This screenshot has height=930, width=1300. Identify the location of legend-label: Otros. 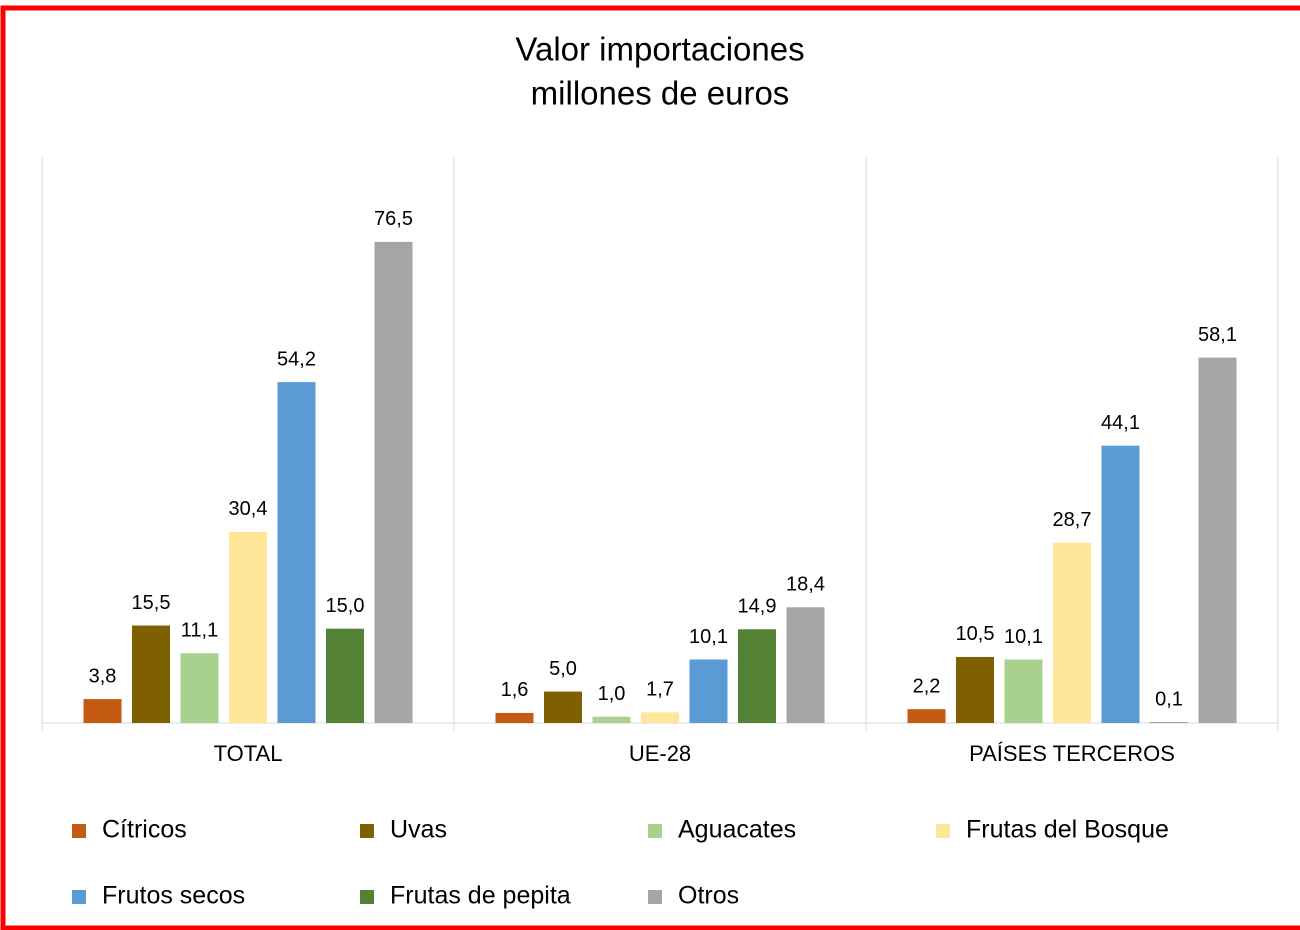
(708, 896).